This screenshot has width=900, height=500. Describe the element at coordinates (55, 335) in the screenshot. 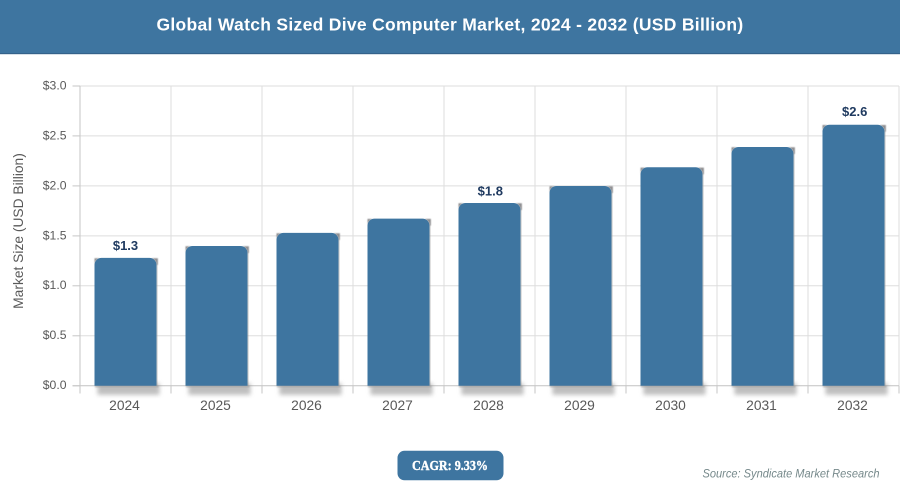

I see `svg-text: $0.5` at that location.